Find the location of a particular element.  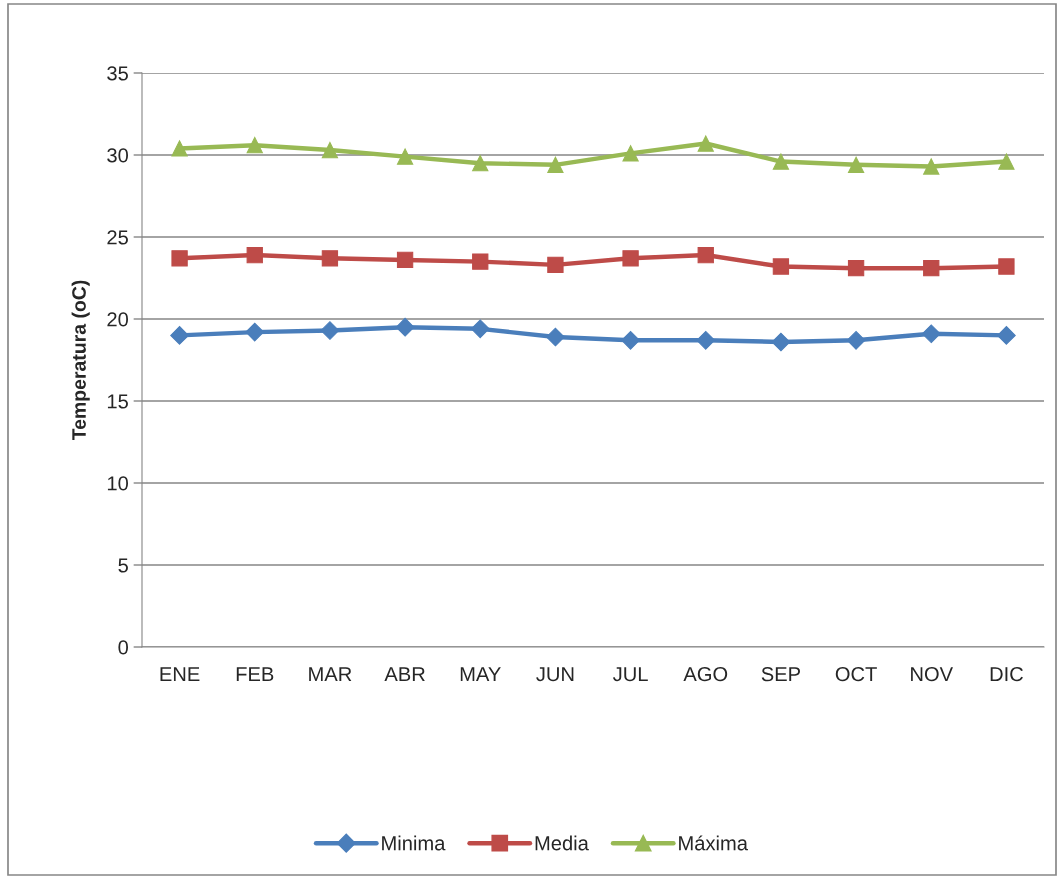

x-tick-label: AGO is located at coordinates (705, 674).